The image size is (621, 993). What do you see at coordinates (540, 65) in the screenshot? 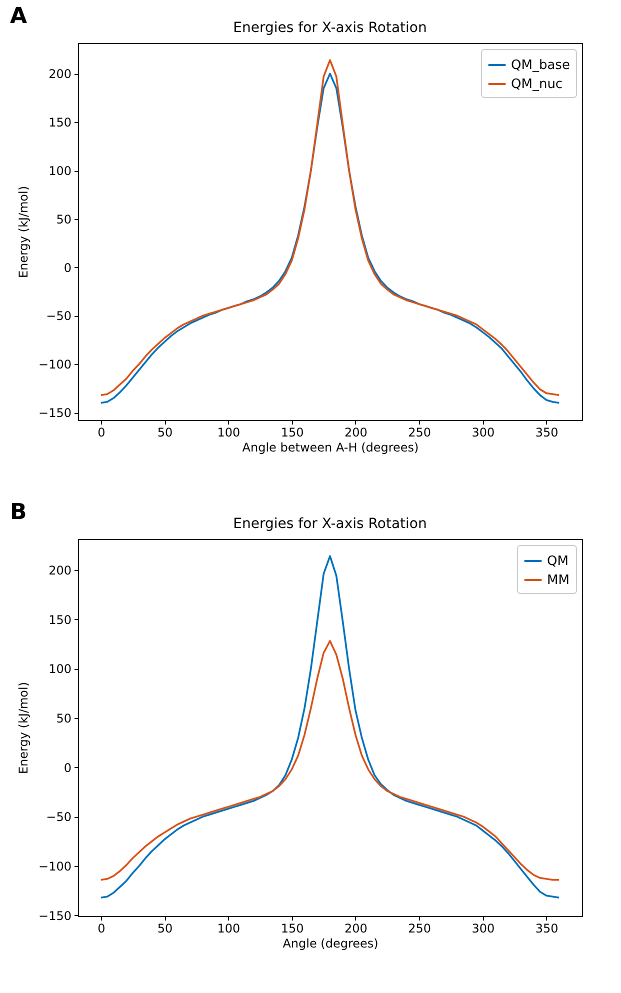
I see `legend-label: QM_base` at bounding box center [540, 65].